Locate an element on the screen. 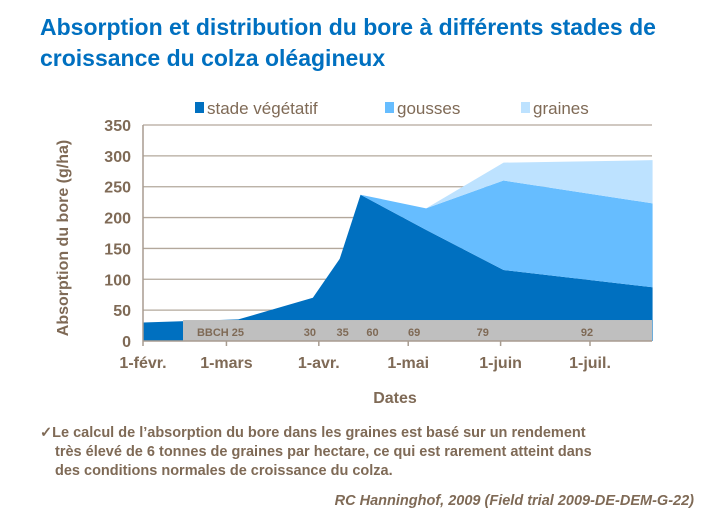  check-icon: ✓ is located at coordinates (46, 433).